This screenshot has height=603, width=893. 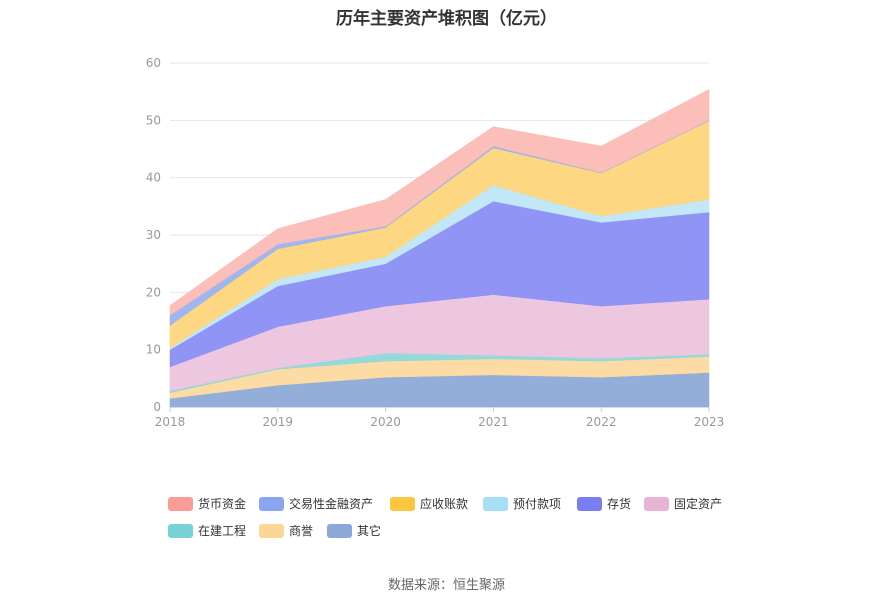 I want to click on x-tick-label: 2023, so click(x=709, y=422).